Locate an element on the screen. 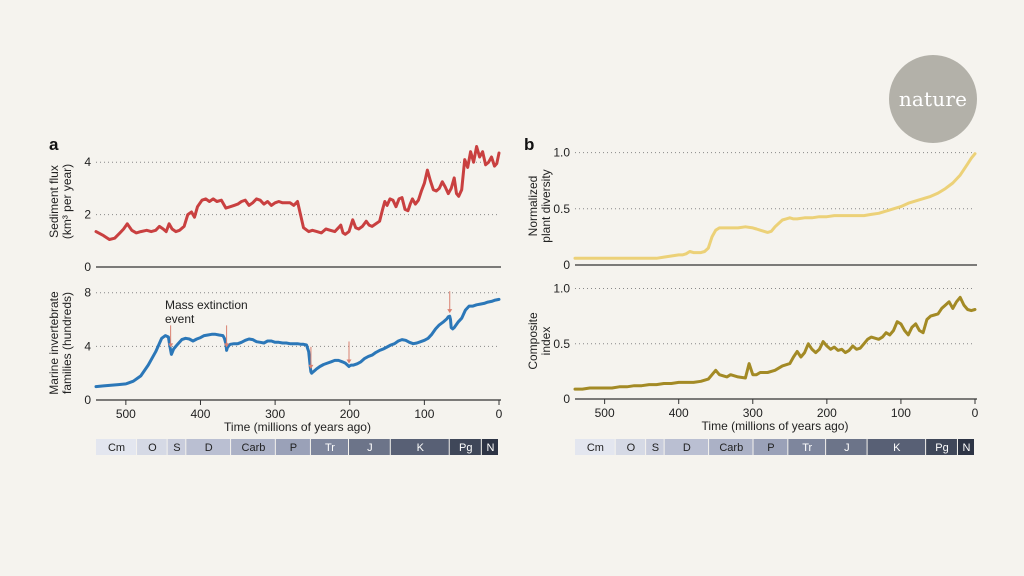 The image size is (1024, 576). y-axis-label: Compositeindex is located at coordinates (539, 341).